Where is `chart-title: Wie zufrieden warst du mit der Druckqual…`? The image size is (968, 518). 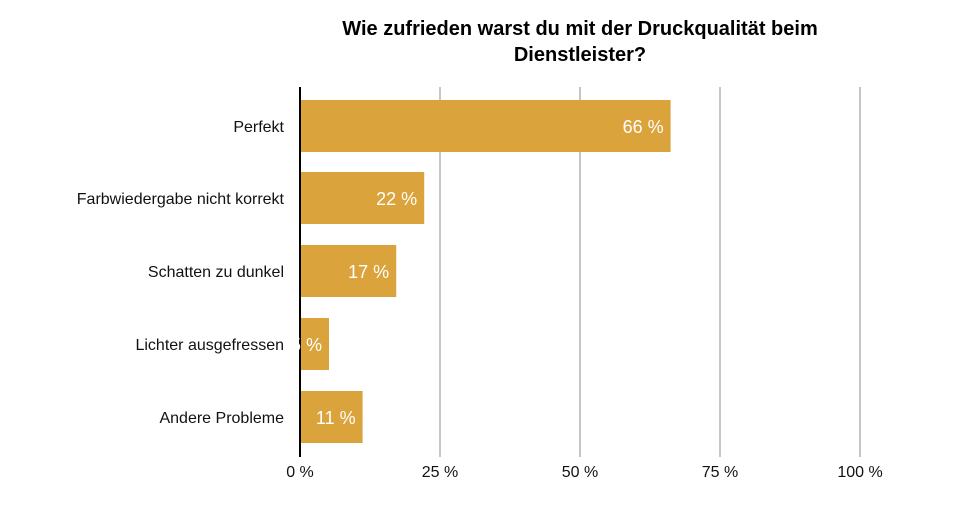
chart-title: Wie zufrieden warst du mit der Druckqual… is located at coordinates (580, 42).